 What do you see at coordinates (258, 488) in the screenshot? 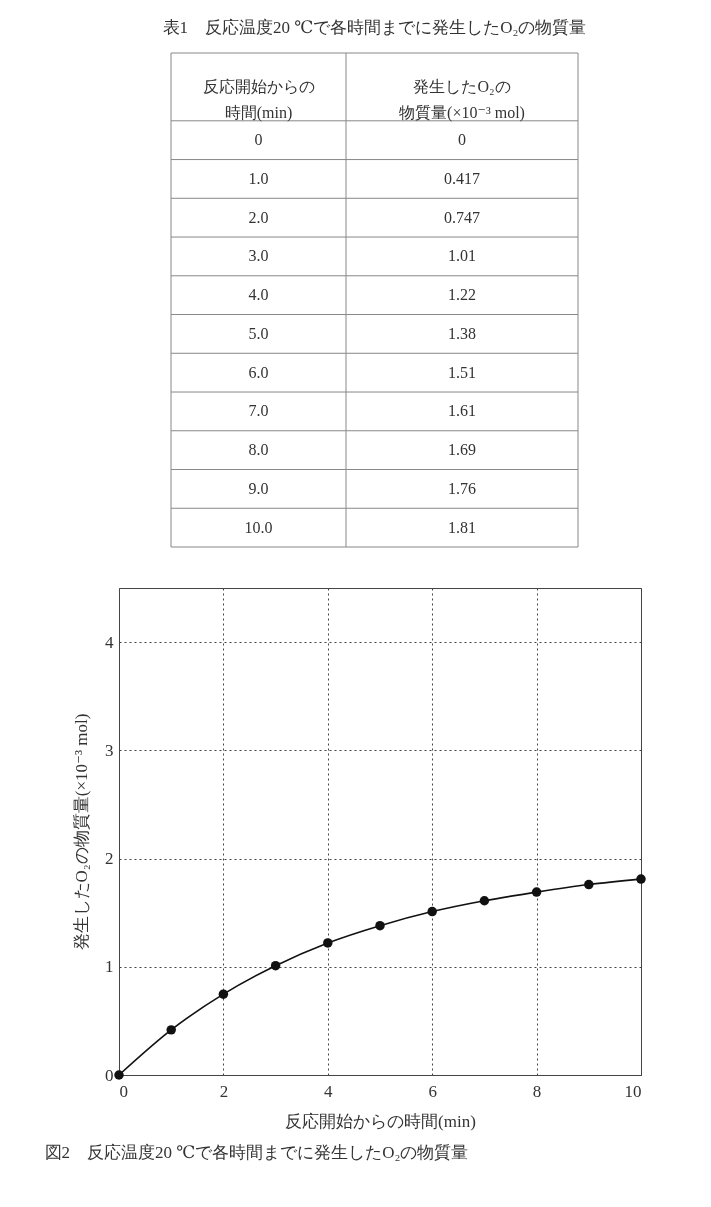
I see `y-tick-label: 9.0` at bounding box center [258, 488].